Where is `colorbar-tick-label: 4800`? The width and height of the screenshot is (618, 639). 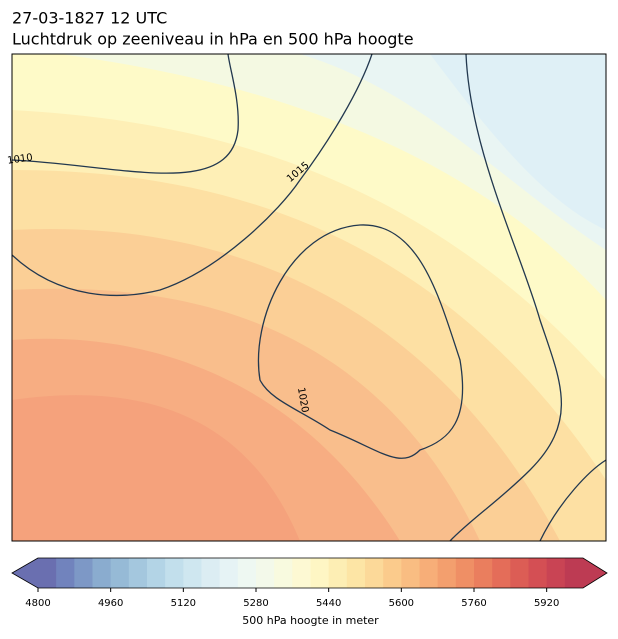
colorbar-tick-label: 4800 is located at coordinates (37, 603).